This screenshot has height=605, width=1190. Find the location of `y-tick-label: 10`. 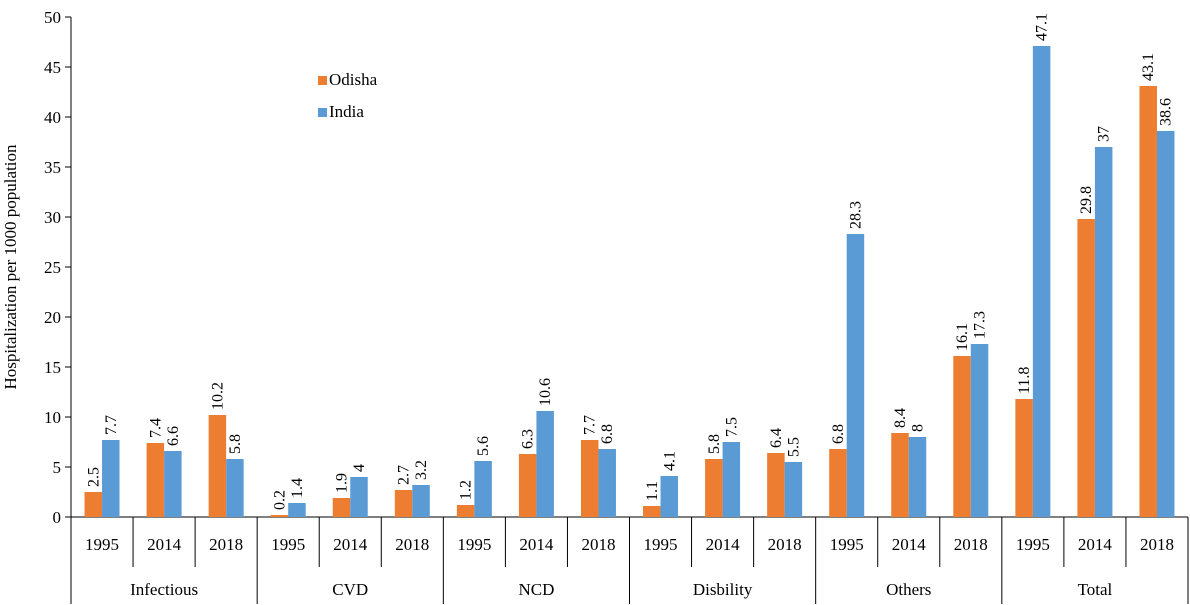

y-tick-label: 10 is located at coordinates (52, 417).